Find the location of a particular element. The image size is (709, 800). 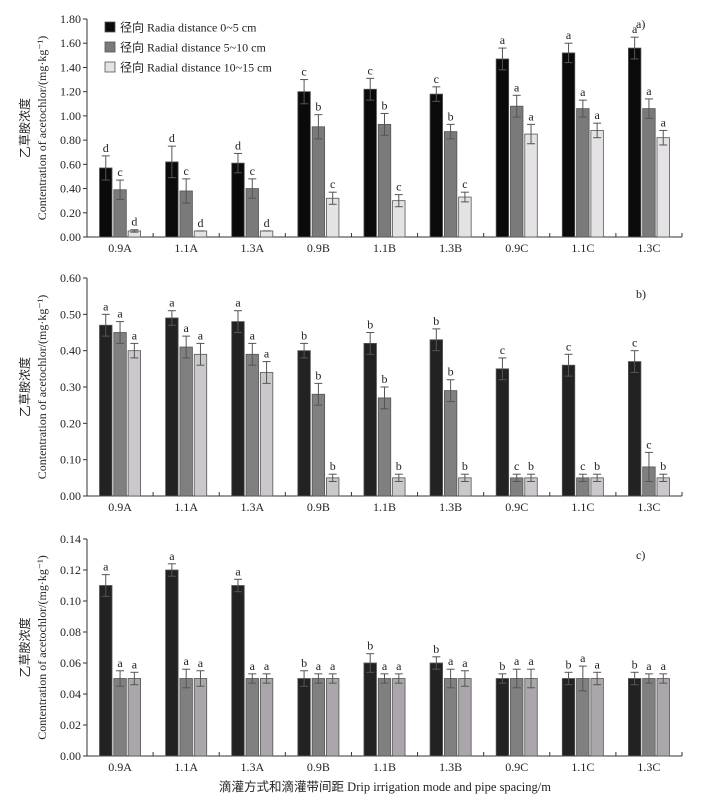

y-tick-label: 1.80 is located at coordinates (70, 19).